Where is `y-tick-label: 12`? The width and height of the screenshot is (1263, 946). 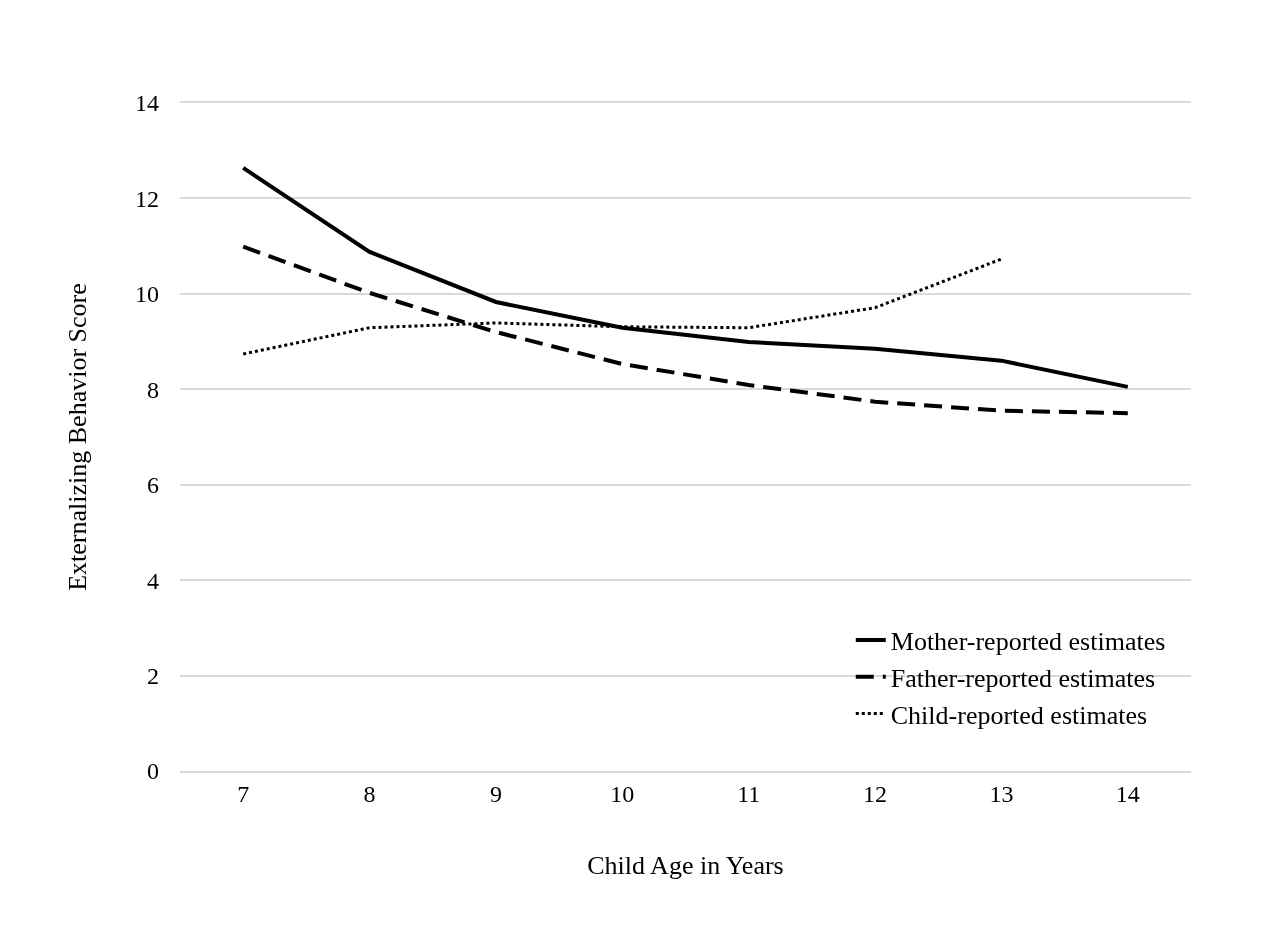
y-tick-label: 12 is located at coordinates (147, 198).